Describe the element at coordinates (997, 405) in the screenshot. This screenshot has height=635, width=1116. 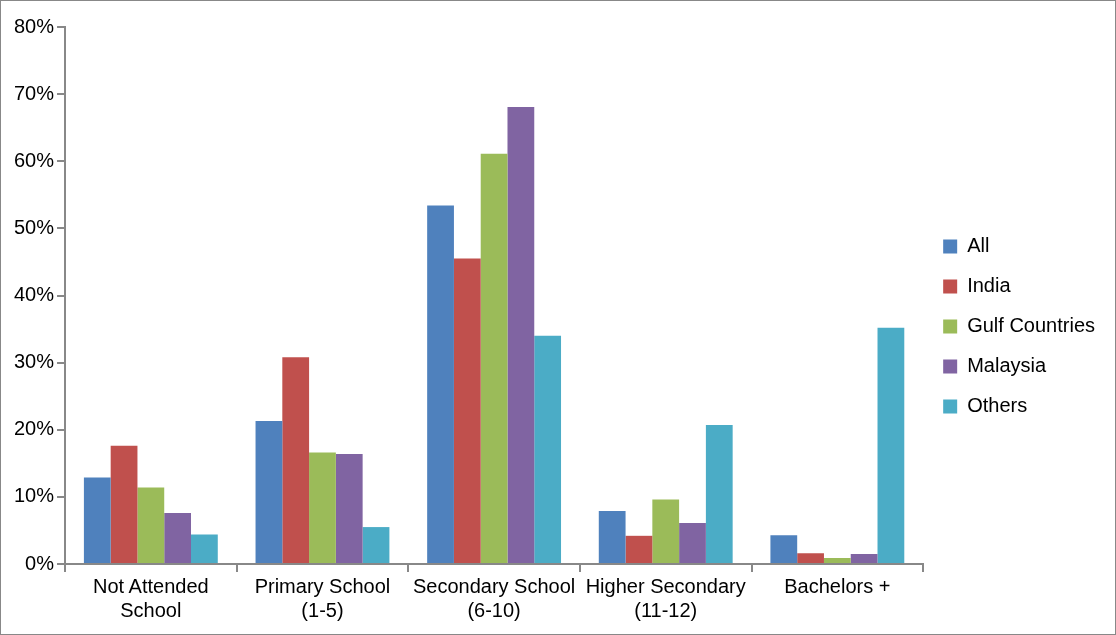
I see `legend-label: Others` at that location.